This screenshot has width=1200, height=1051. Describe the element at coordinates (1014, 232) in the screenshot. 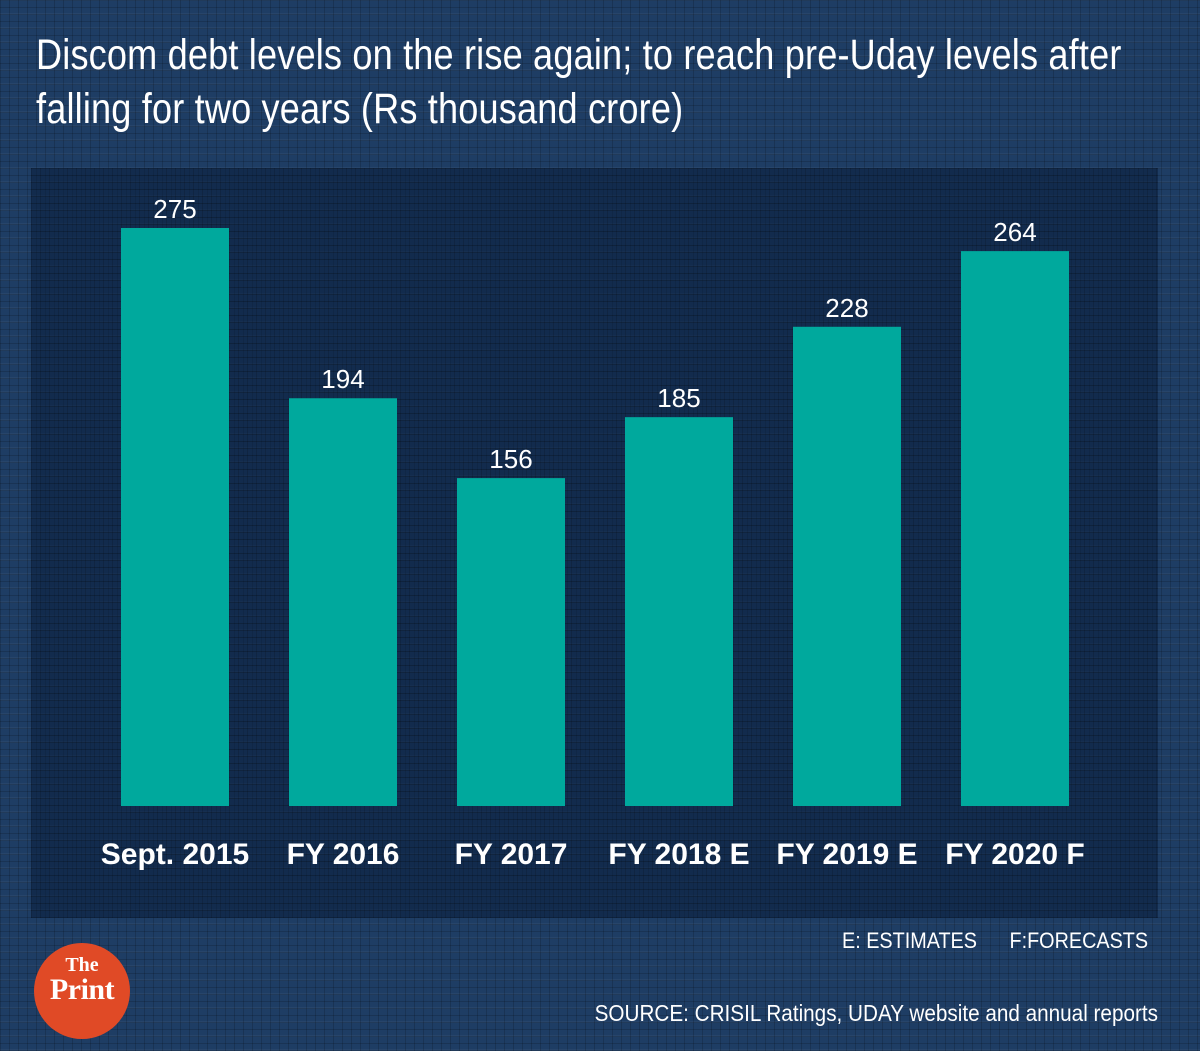

I see `bar-value-label-5: 264` at that location.